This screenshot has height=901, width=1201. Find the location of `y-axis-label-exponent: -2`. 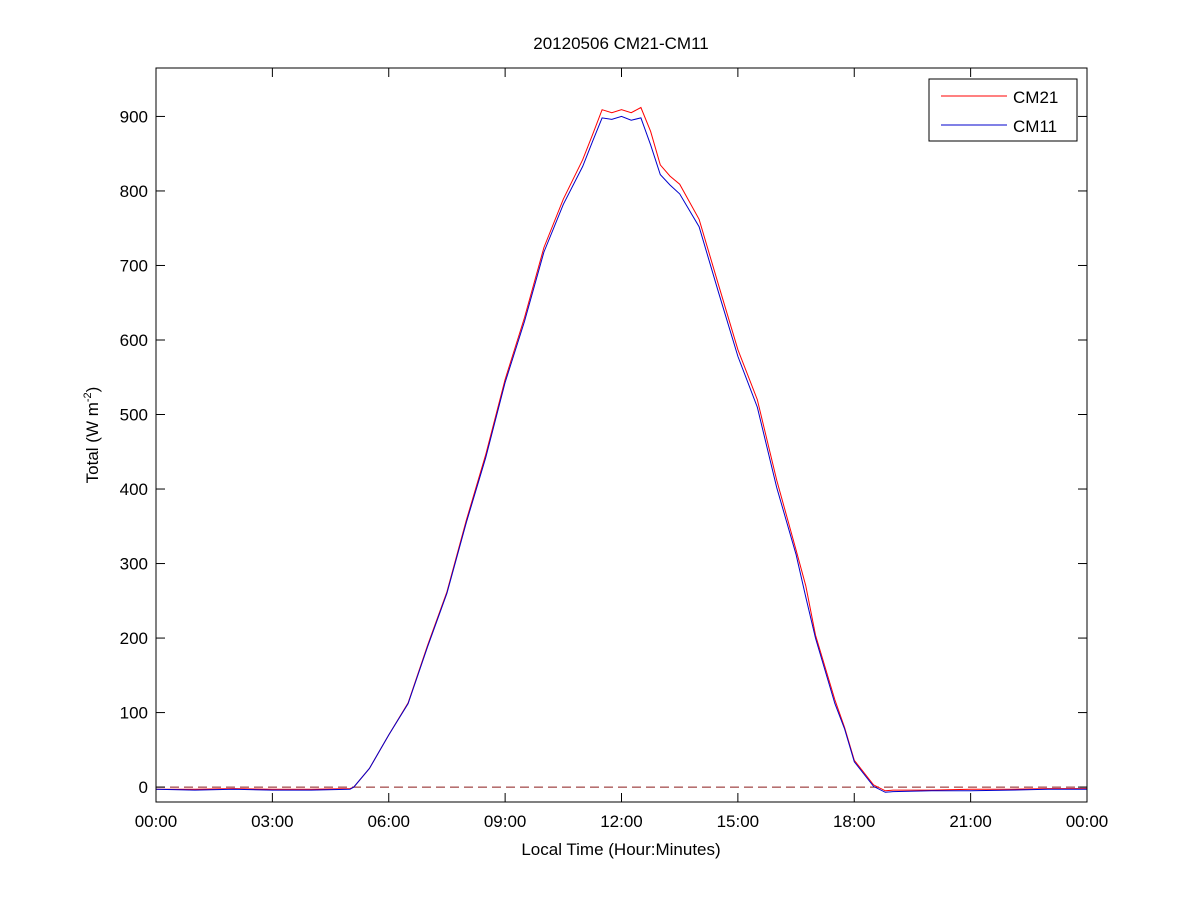

y-axis-label-exponent: -2 is located at coordinates (88, 397).